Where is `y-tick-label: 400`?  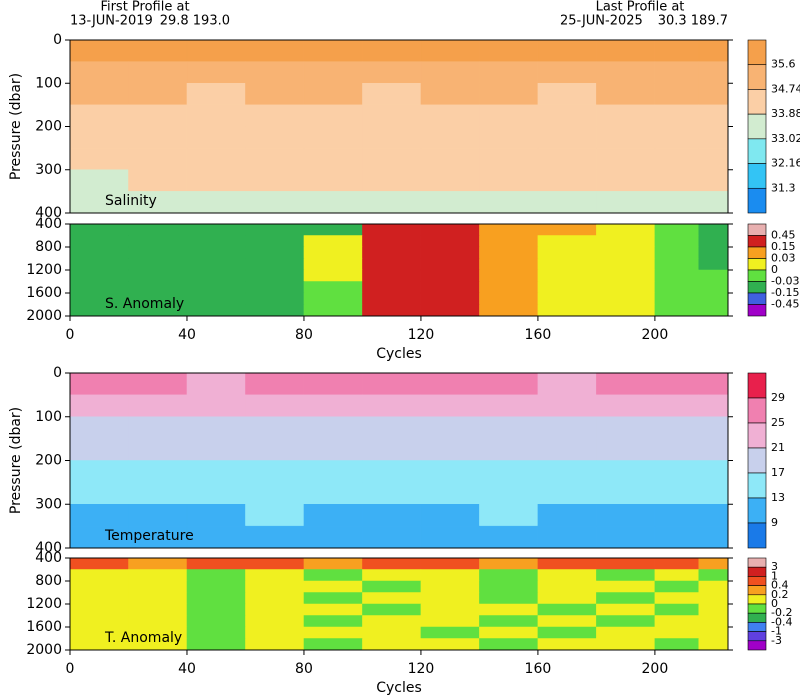
y-tick-label: 400 is located at coordinates (48, 213).